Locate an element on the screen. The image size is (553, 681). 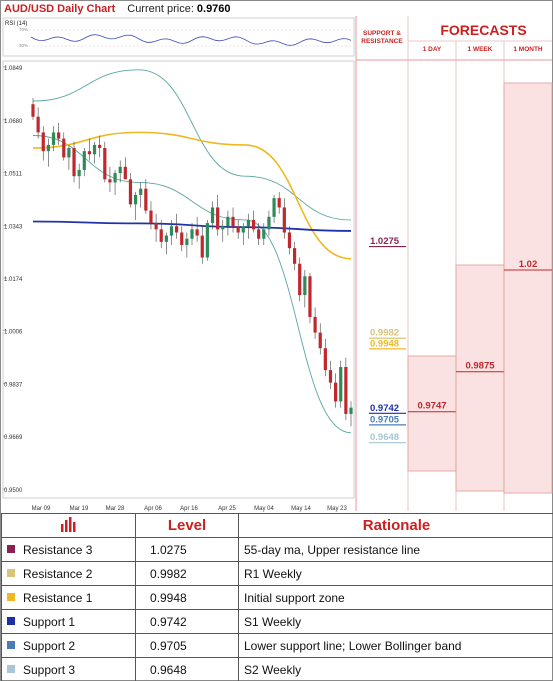
level-label: 1.0275 is located at coordinates (385, 241).